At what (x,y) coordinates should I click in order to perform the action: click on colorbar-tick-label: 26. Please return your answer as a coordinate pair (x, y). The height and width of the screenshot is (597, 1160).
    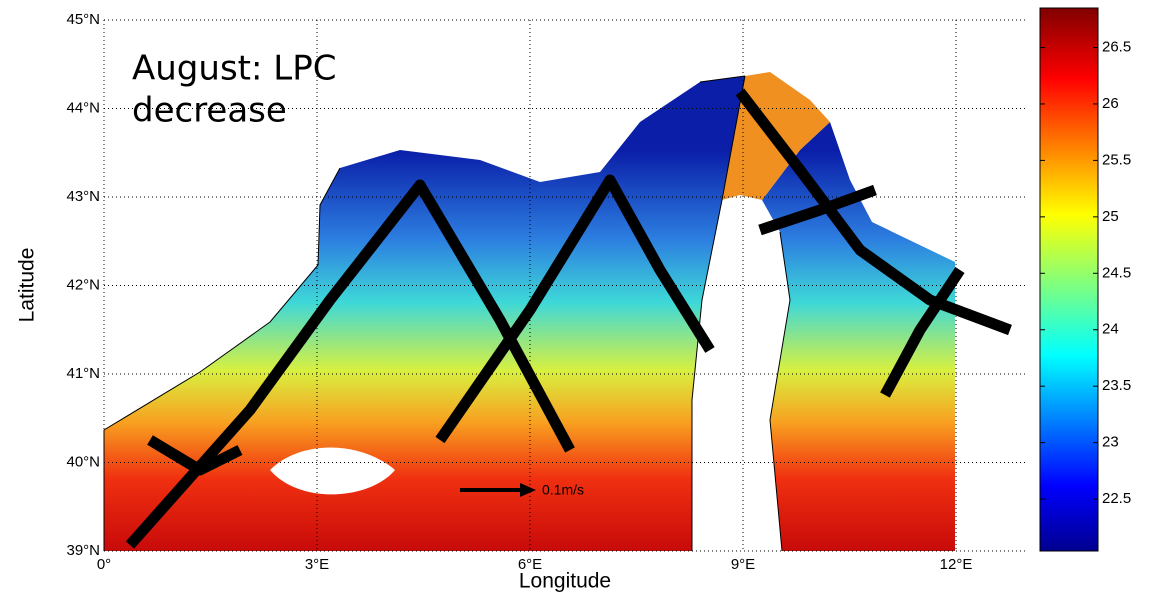
    Looking at the image, I should click on (1110, 103).